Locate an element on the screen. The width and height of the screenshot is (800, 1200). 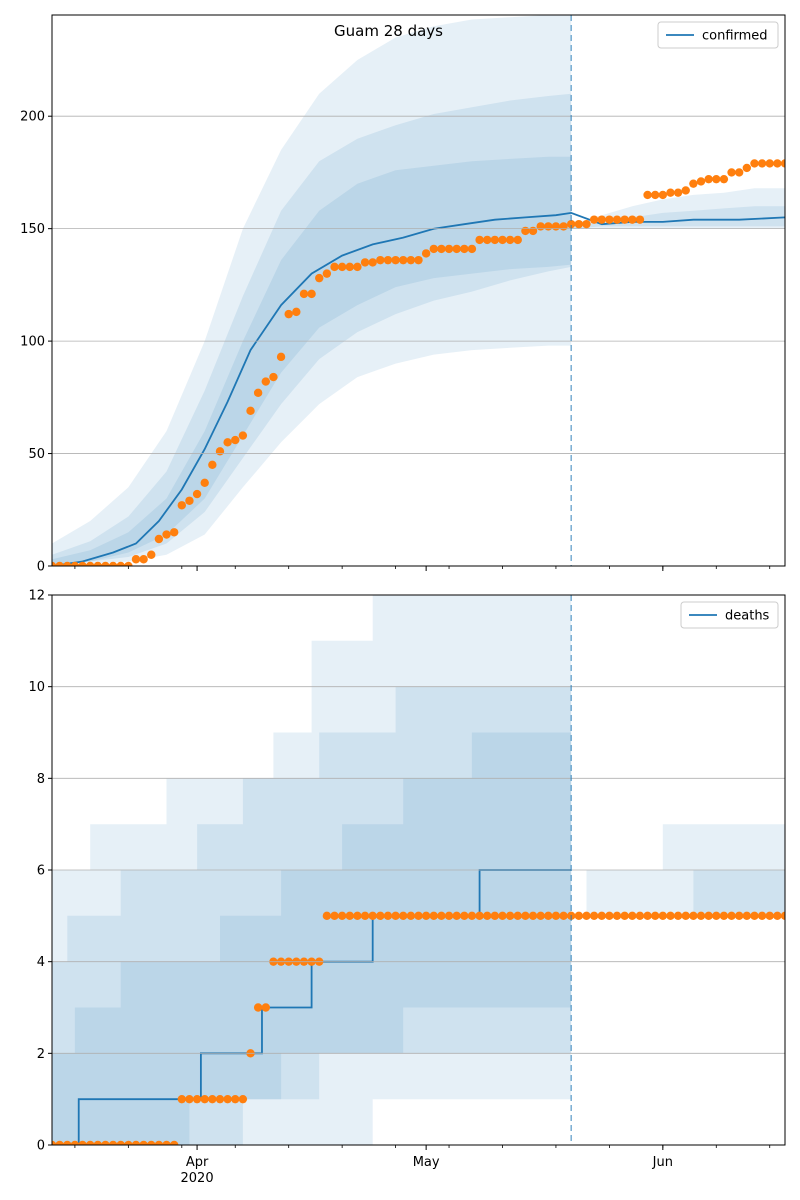
legend-label: confirmed is located at coordinates (735, 36).